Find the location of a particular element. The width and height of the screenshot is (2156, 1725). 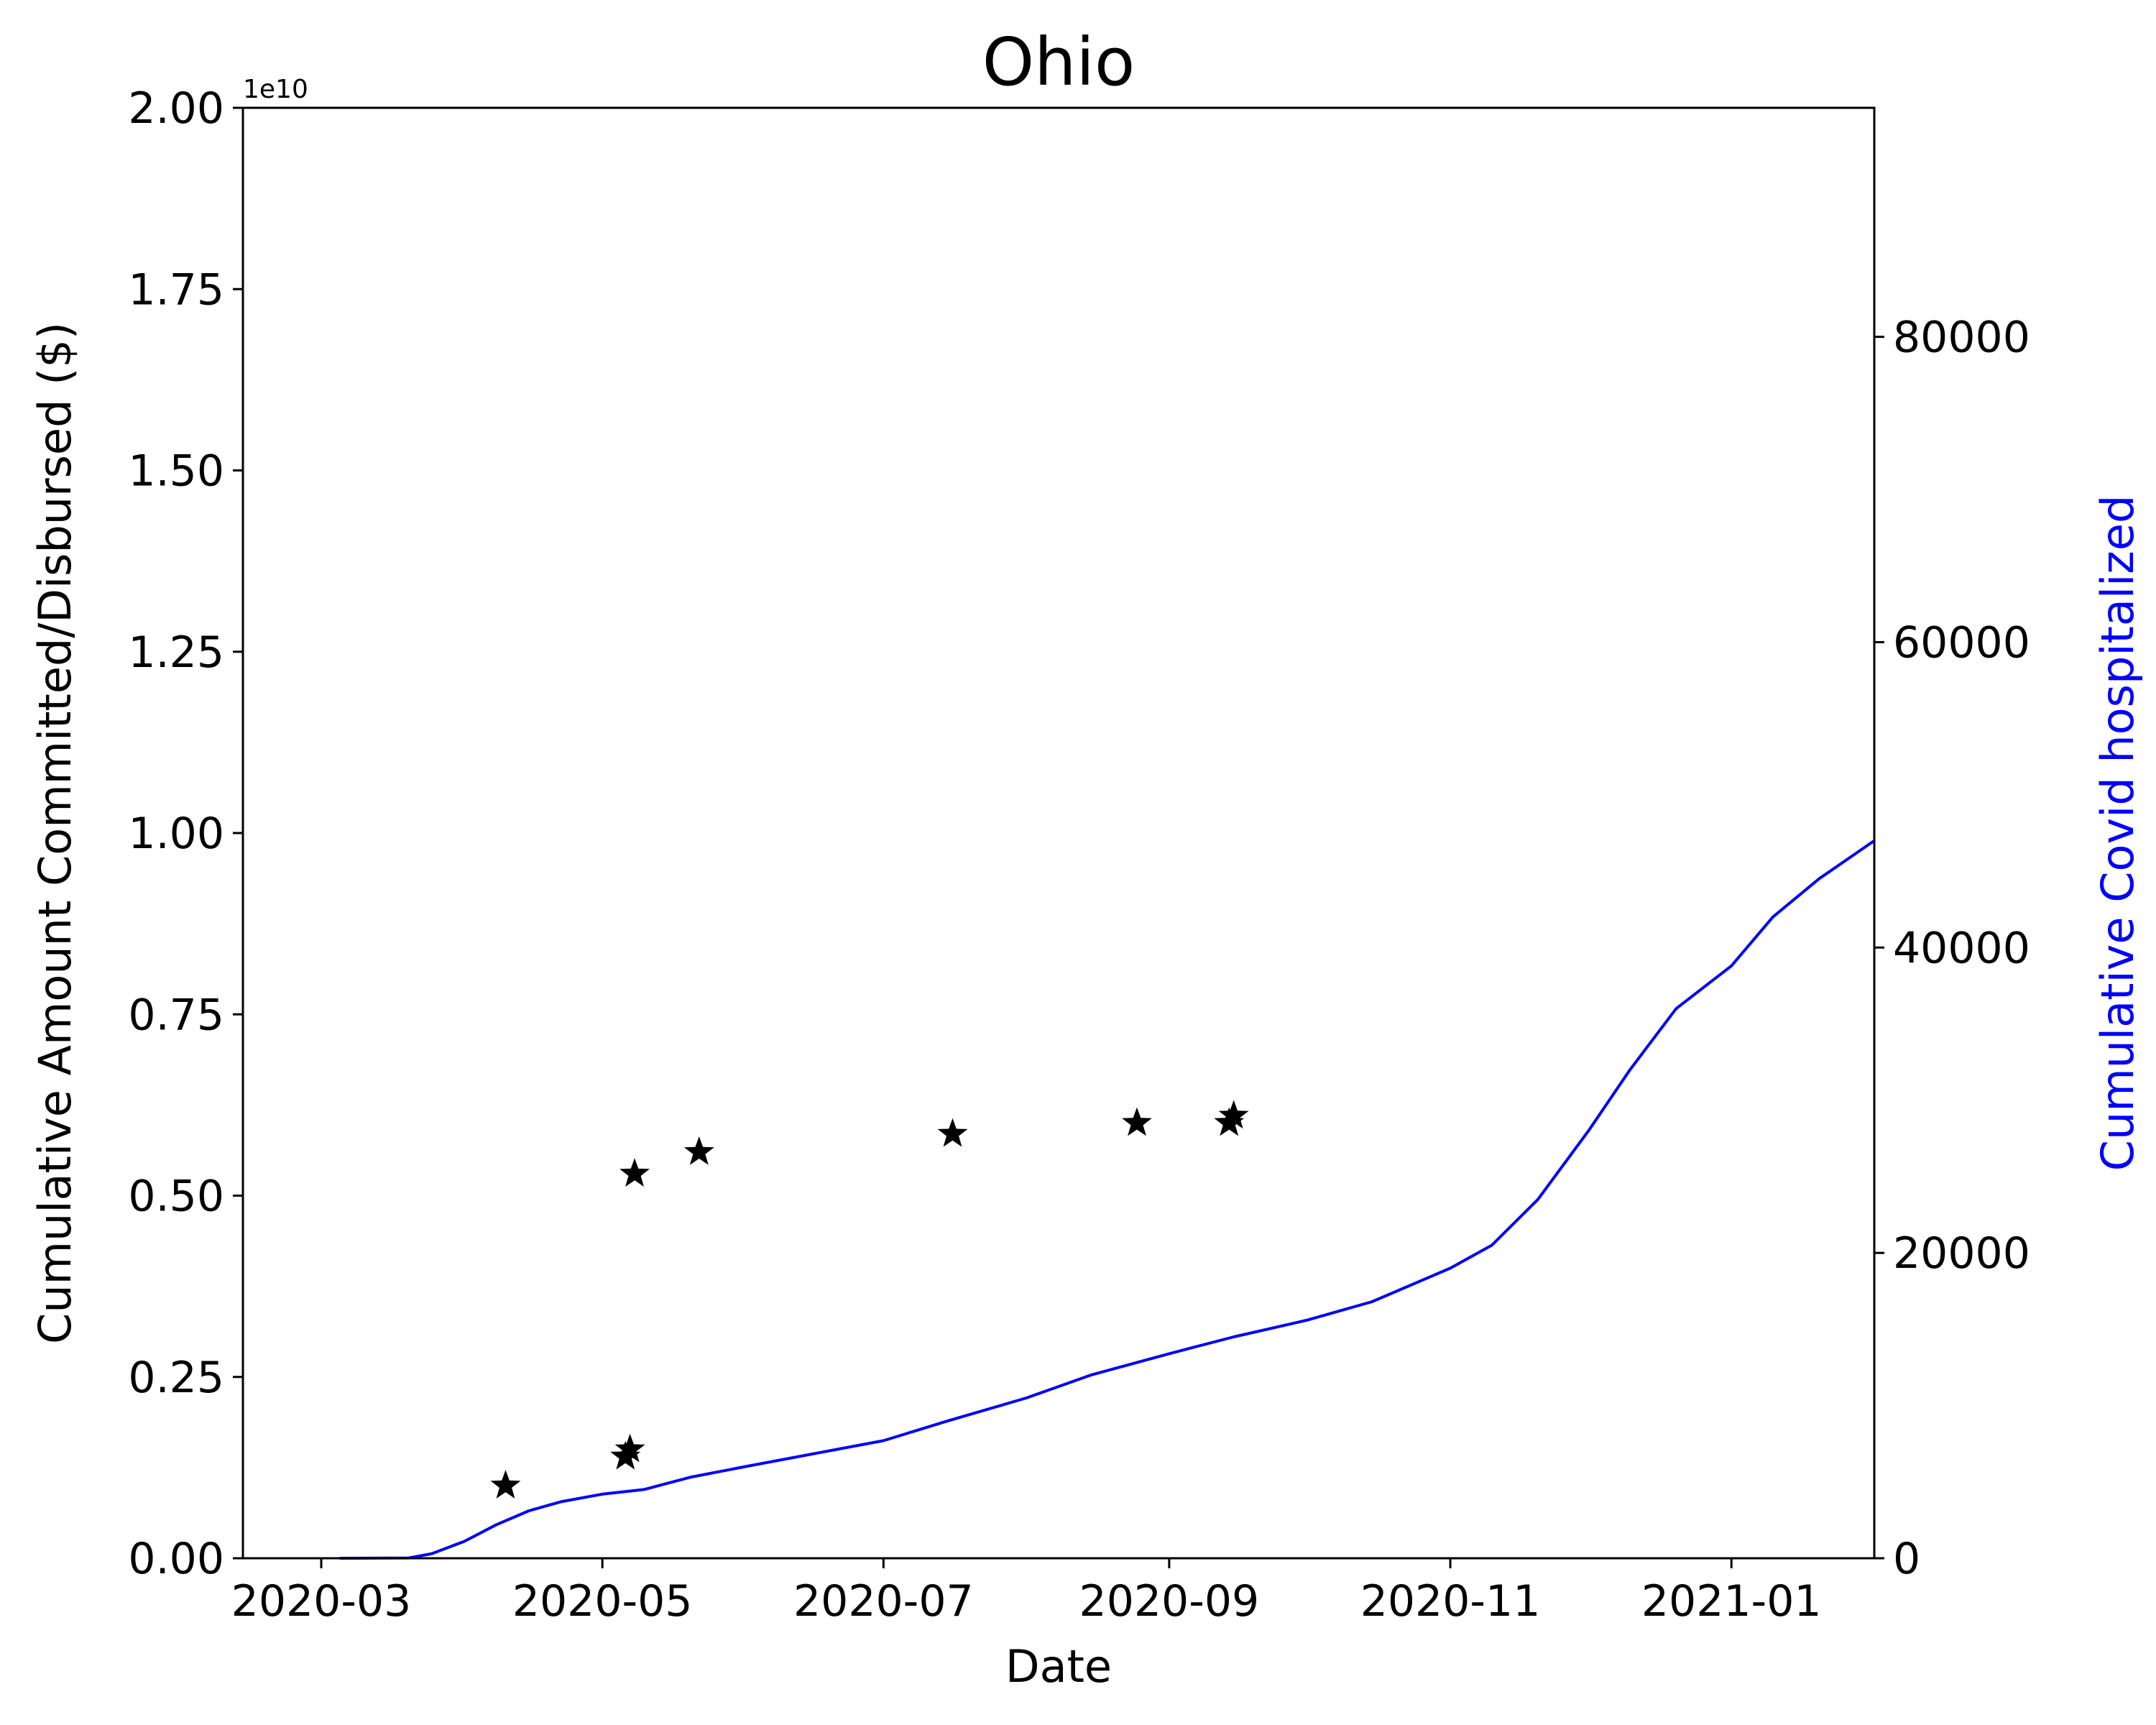

y-left-tick-label: 2.00 is located at coordinates (176, 108).